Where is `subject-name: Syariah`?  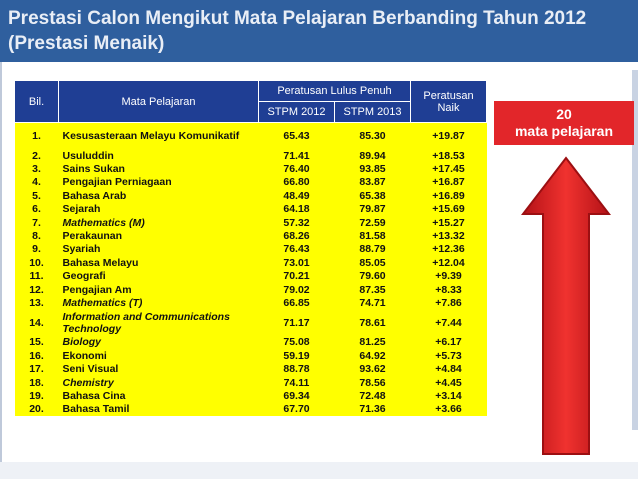 subject-name: Syariah is located at coordinates (158, 249).